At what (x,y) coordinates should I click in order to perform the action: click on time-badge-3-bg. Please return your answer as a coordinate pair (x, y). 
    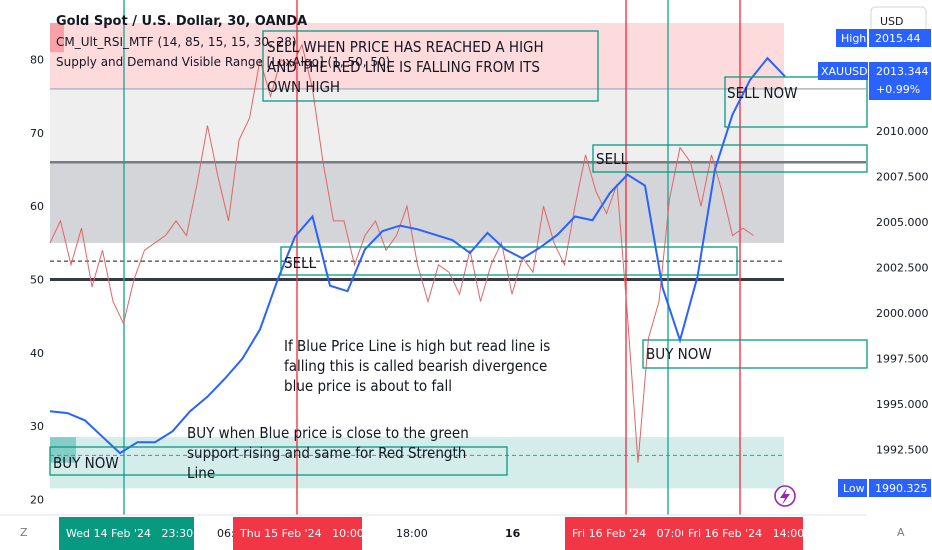
    Looking at the image, I should click on (297, 533).